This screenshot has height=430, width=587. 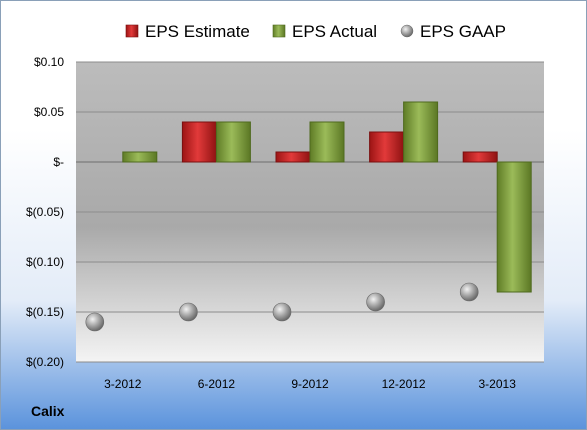 I want to click on legend-item-eps-estimate: EPS Estimate, so click(x=187, y=31).